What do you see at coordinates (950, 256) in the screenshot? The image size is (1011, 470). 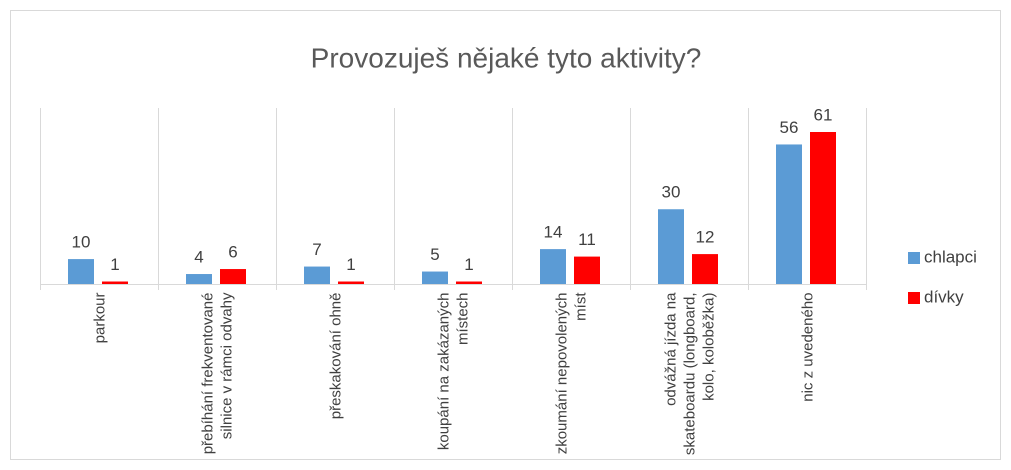 I see `legend-label: chlapci` at bounding box center [950, 256].